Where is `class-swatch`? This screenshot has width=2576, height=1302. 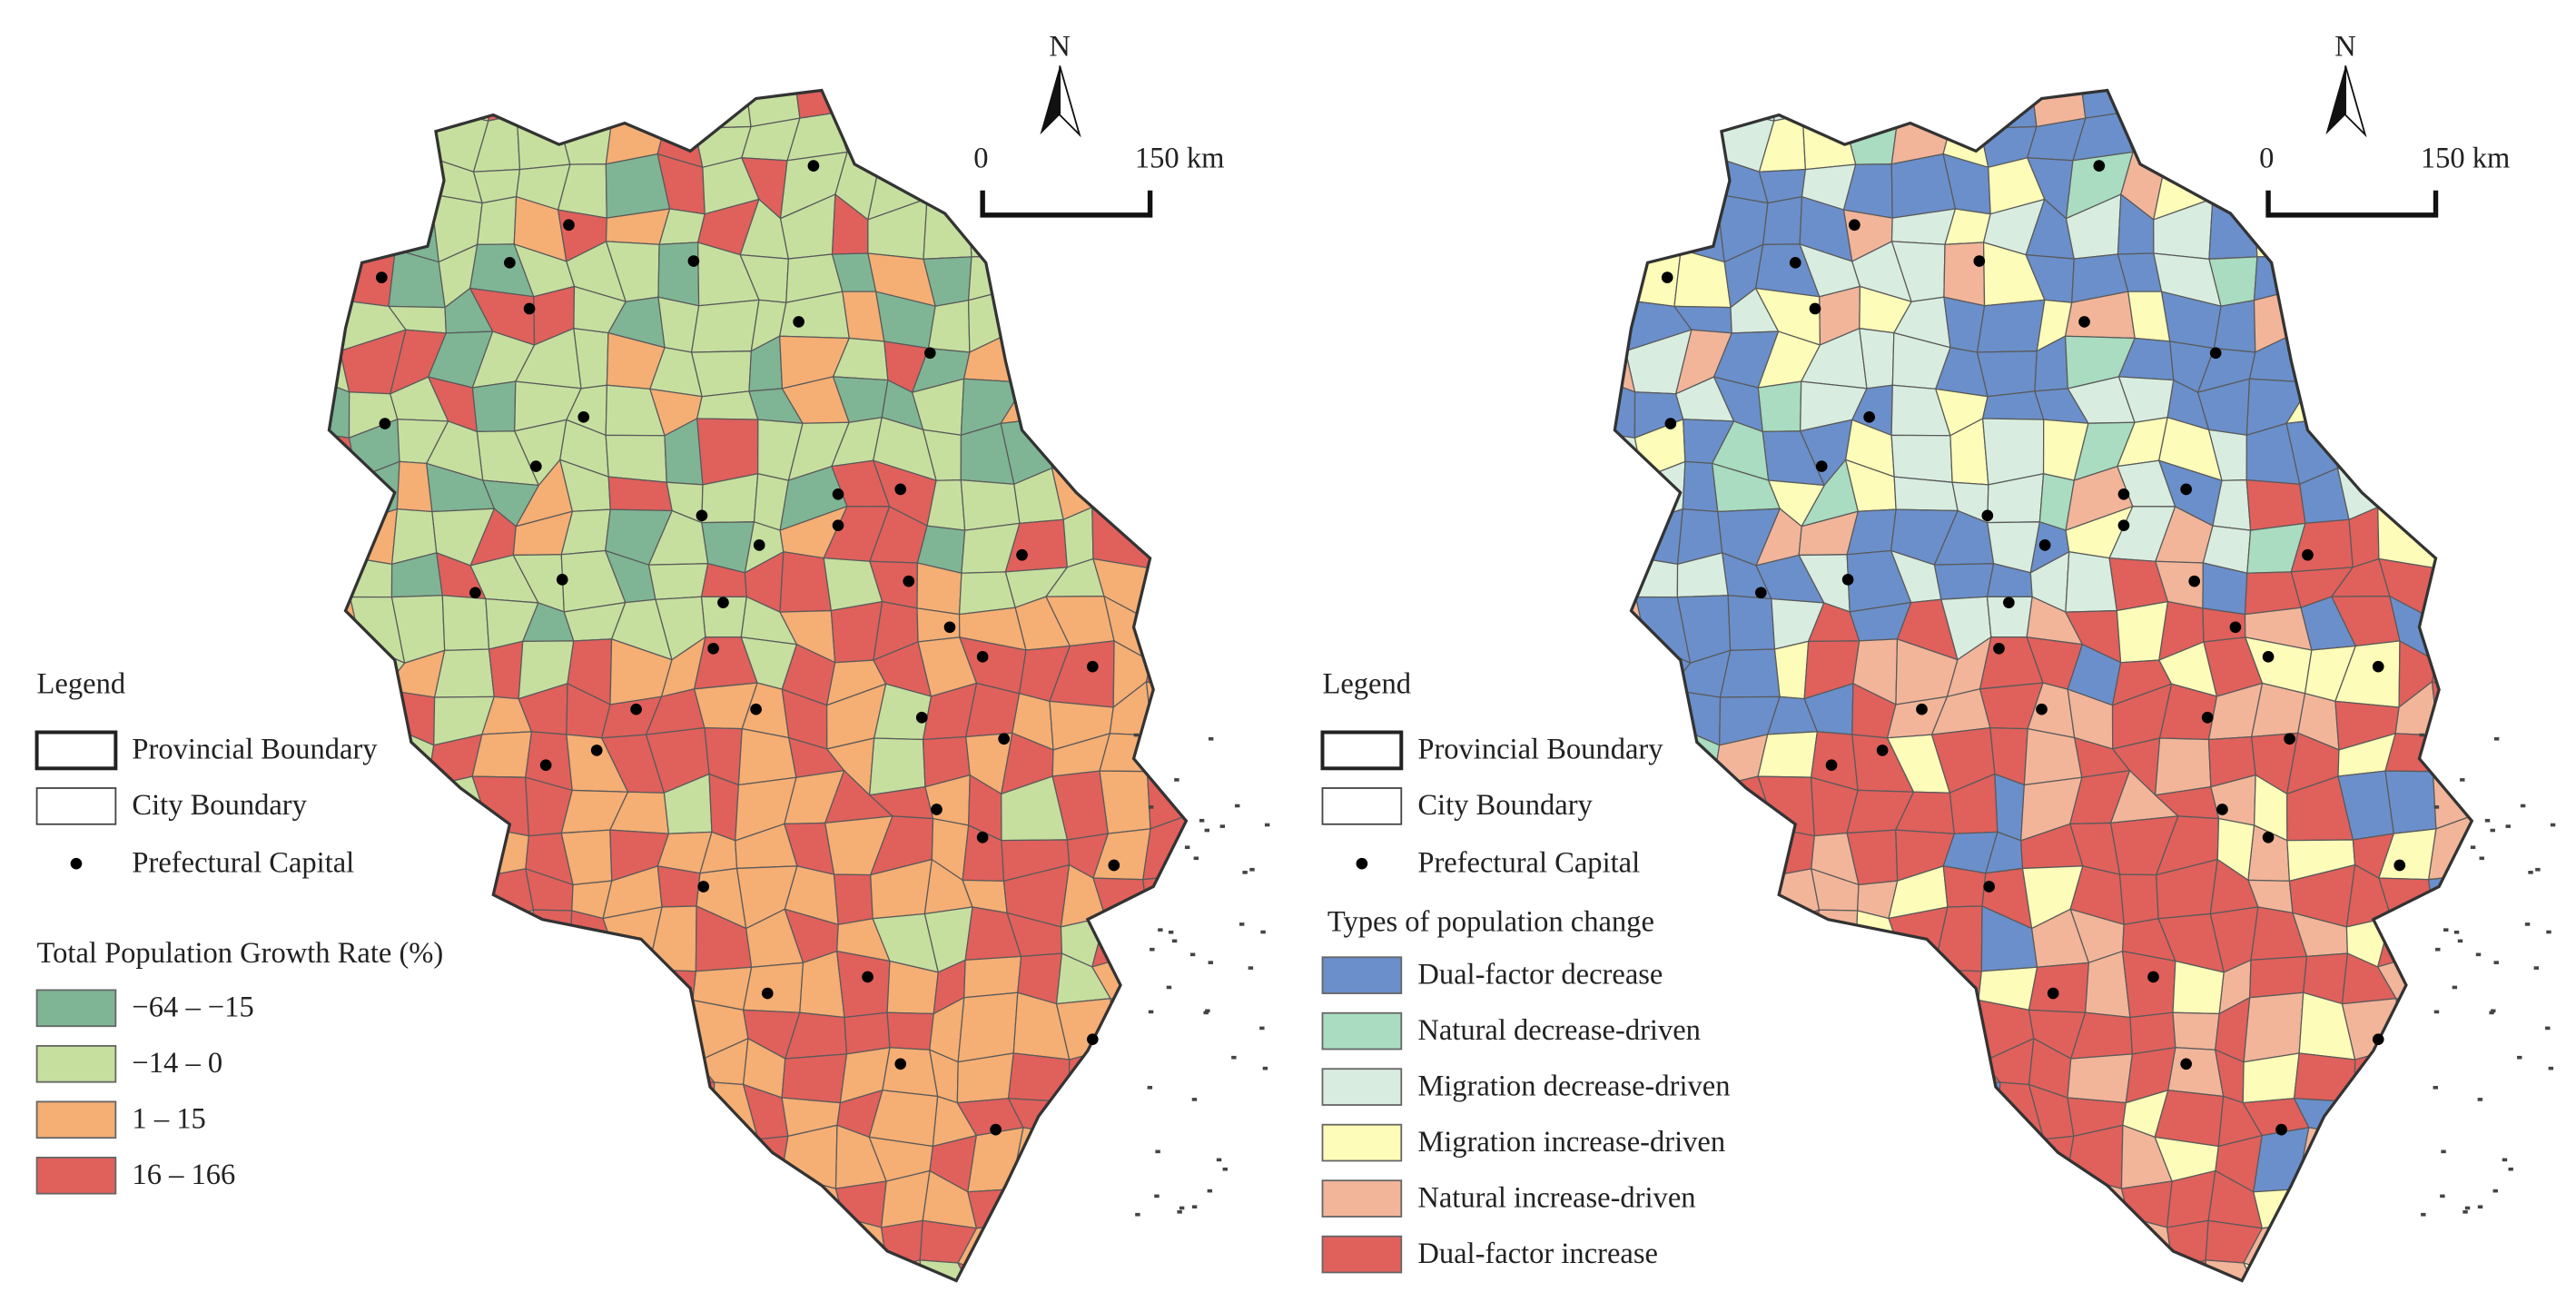 class-swatch is located at coordinates (1362, 975).